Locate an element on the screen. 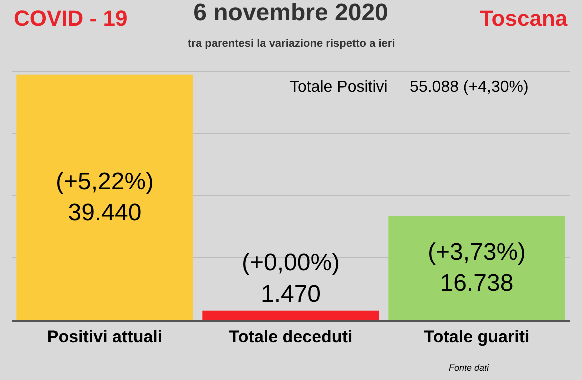  x-tick-label: Totale guariti is located at coordinates (477, 336).